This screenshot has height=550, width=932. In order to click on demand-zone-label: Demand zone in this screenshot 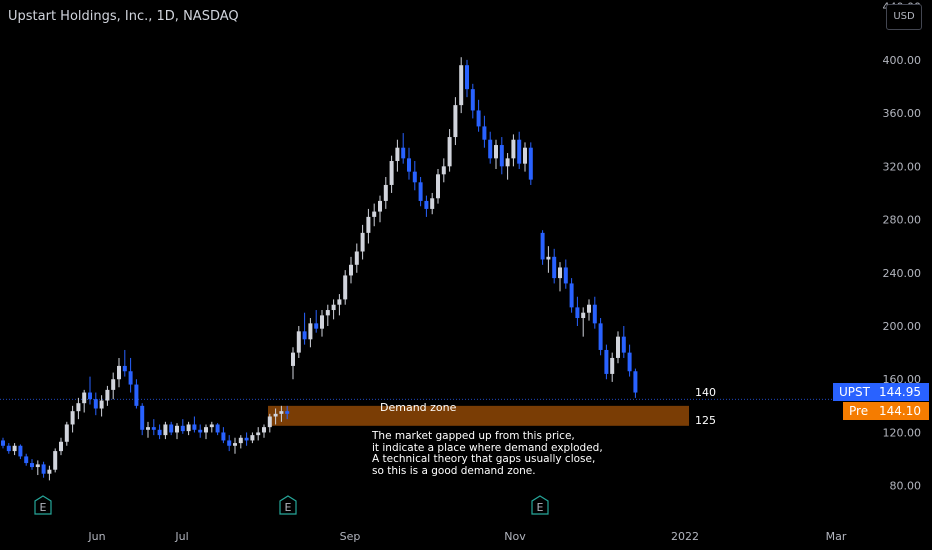, I will do `click(418, 407)`.